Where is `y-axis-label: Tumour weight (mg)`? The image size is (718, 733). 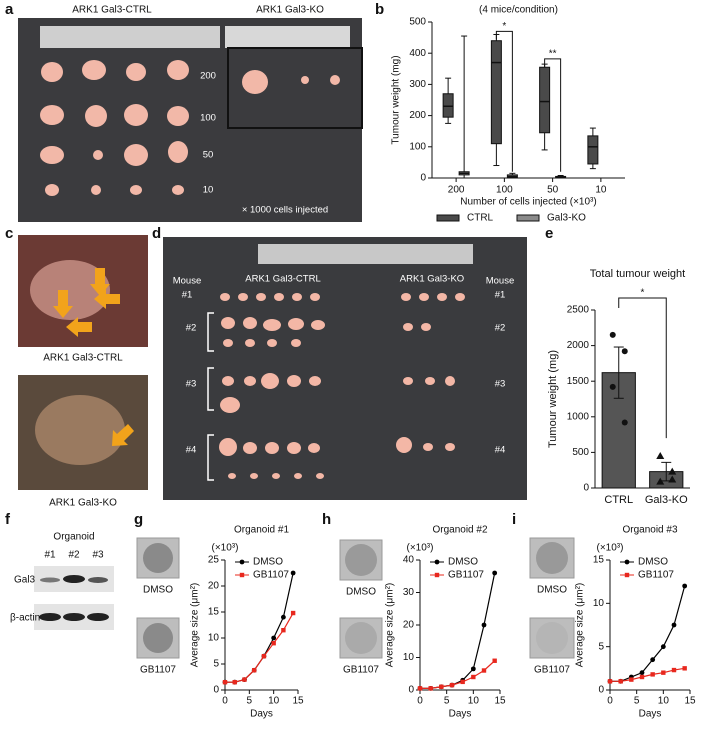 y-axis-label: Tumour weight (mg) is located at coordinates (553, 399).